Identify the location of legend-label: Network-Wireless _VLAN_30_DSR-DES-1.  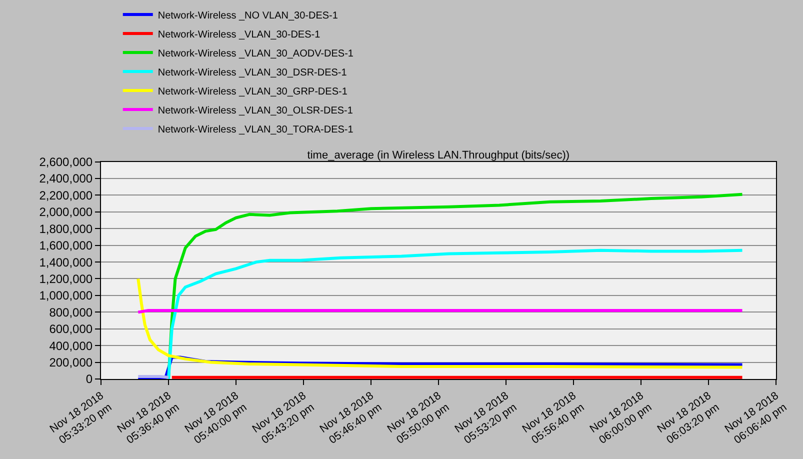
(253, 72).